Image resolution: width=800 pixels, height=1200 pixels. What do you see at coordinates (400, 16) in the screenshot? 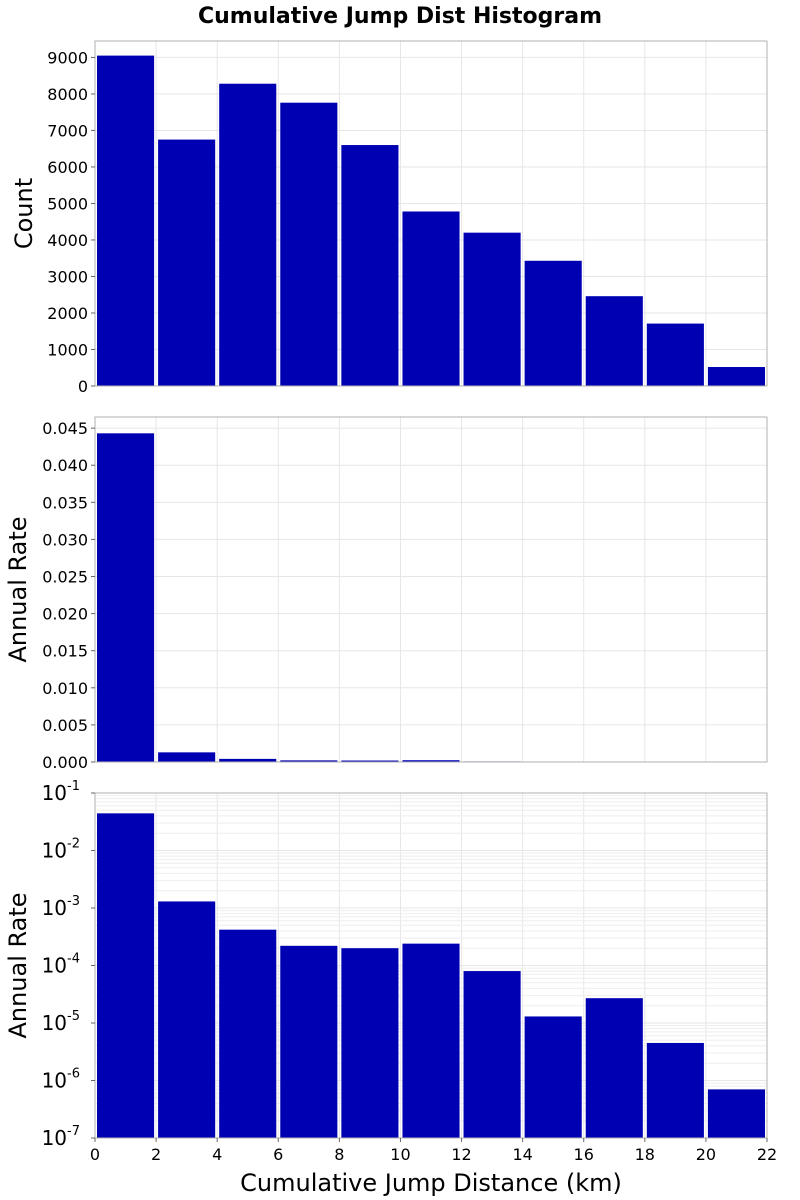
I see `chart-title: Cumulative Jump Dist Histogram` at bounding box center [400, 16].